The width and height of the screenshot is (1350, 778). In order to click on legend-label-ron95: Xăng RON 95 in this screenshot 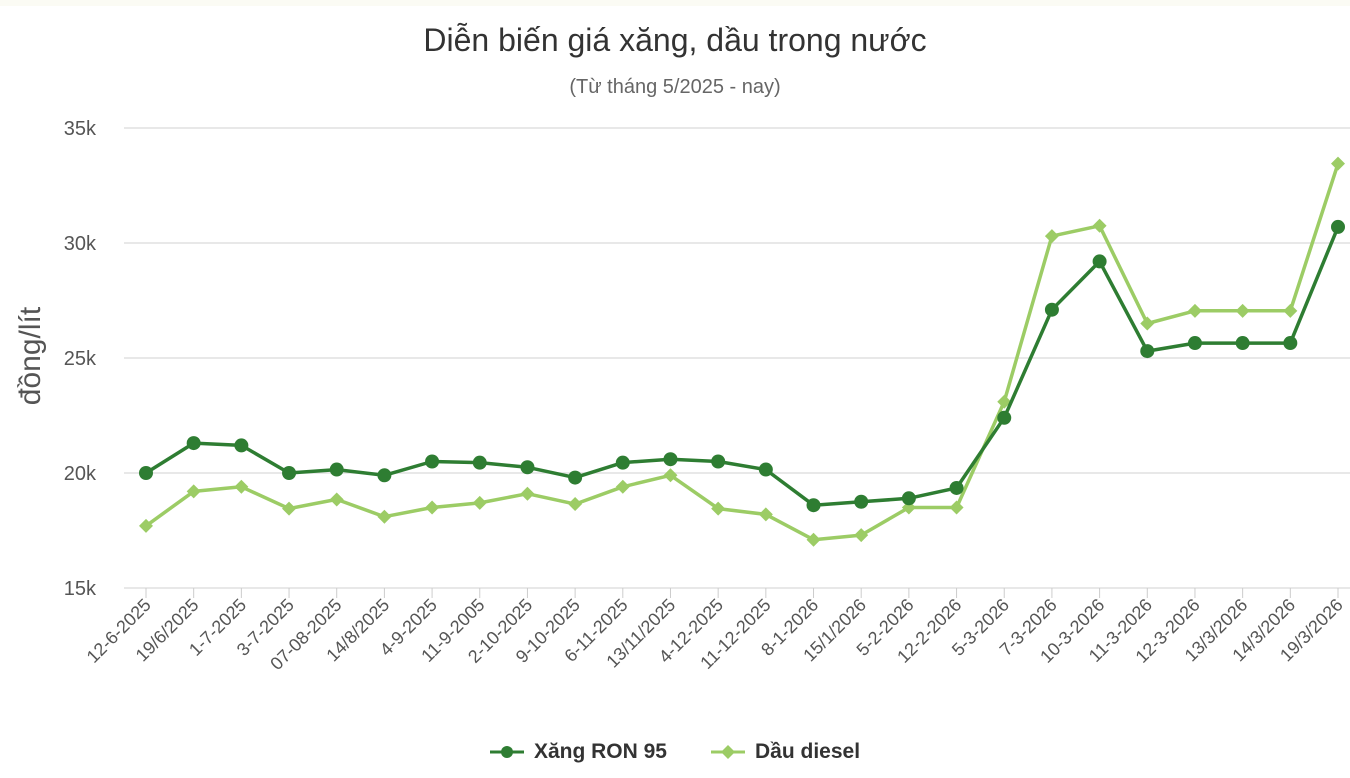, I will do `click(600, 751)`.